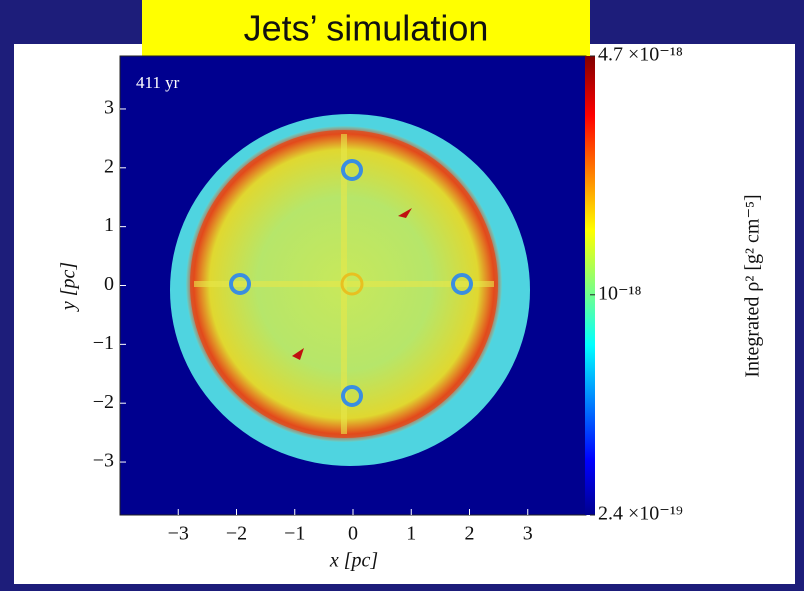 The width and height of the screenshot is (804, 591). Describe the element at coordinates (640, 514) in the screenshot. I see `colorbar-tick-label: 2.4 ×10⁻¹⁹` at that location.